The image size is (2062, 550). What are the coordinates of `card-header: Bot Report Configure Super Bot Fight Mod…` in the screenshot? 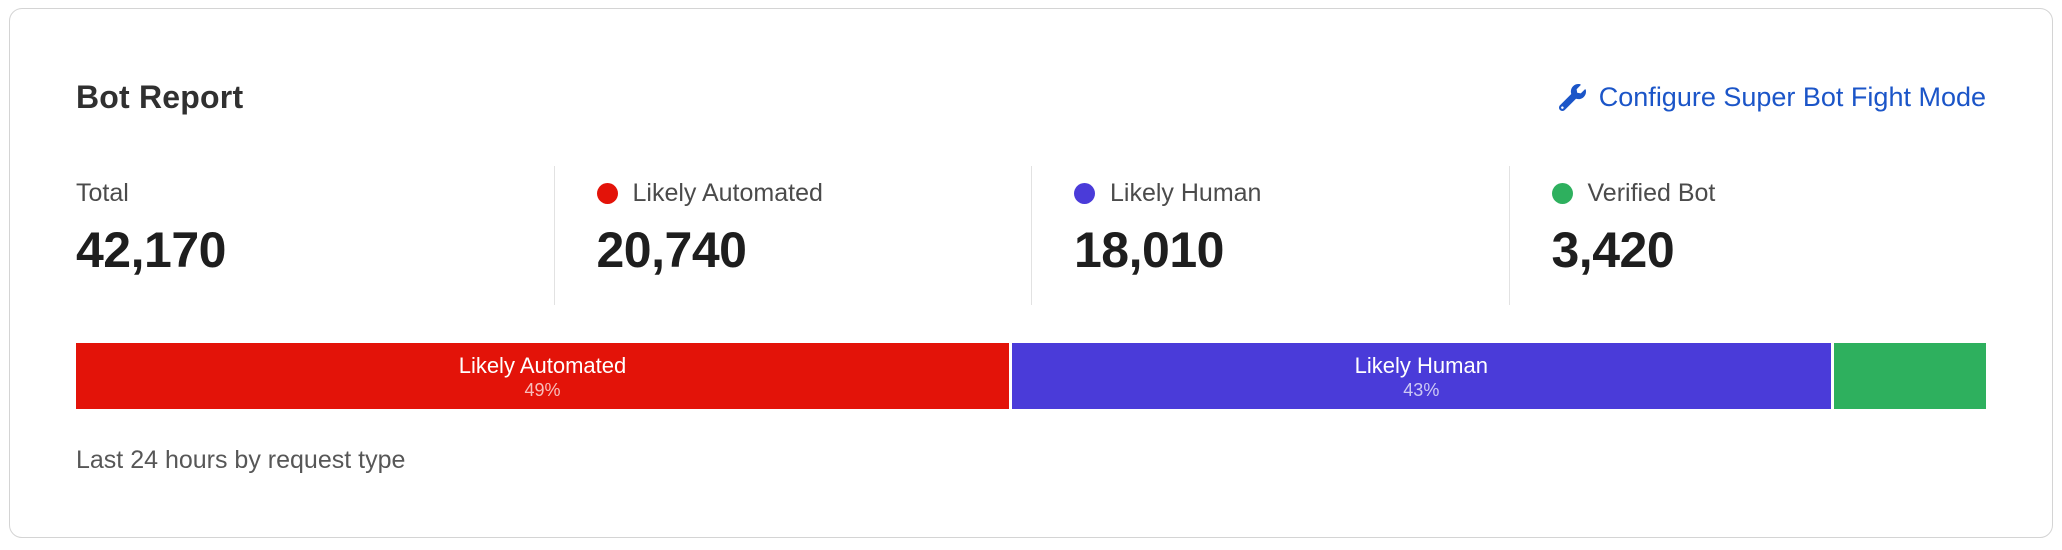 It's located at (1031, 97).